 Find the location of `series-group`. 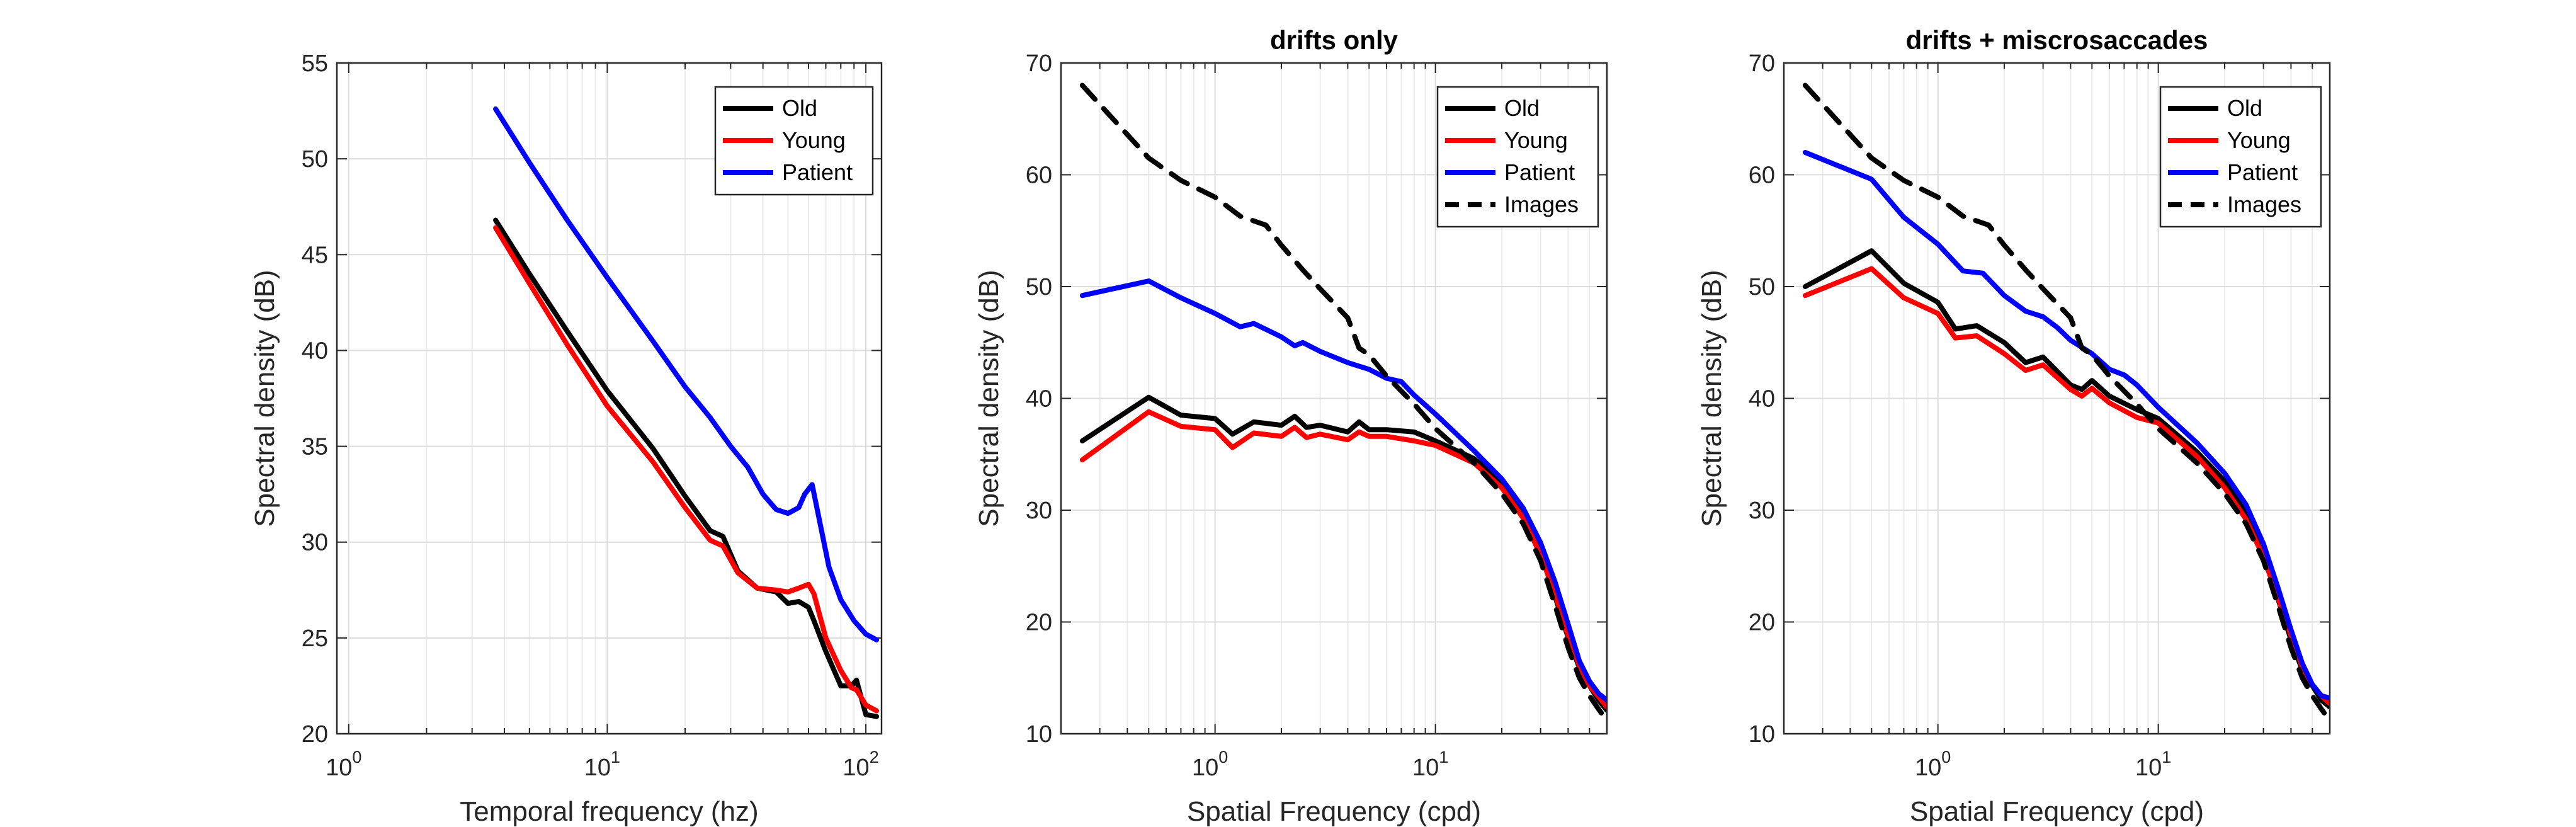

series-group is located at coordinates (686, 412).